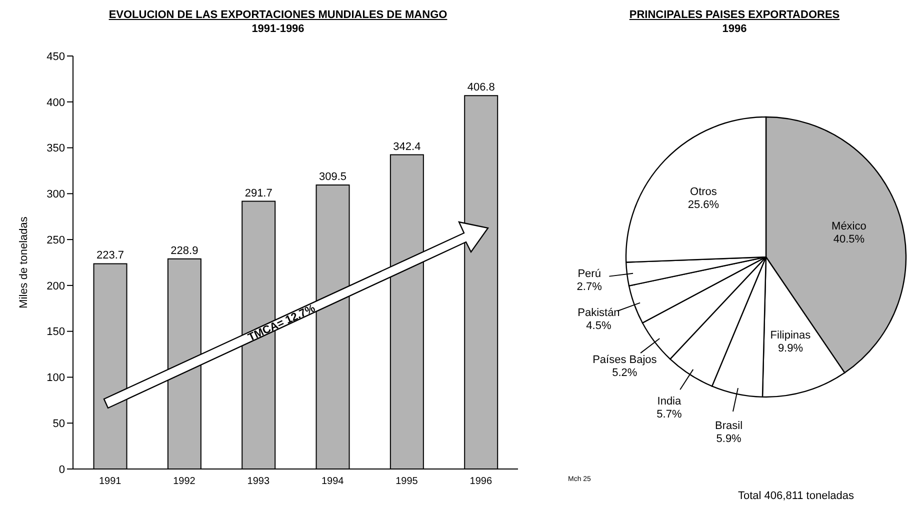 The height and width of the screenshot is (508, 913). What do you see at coordinates (258, 482) in the screenshot?
I see `x-tick-label: 1993` at bounding box center [258, 482].